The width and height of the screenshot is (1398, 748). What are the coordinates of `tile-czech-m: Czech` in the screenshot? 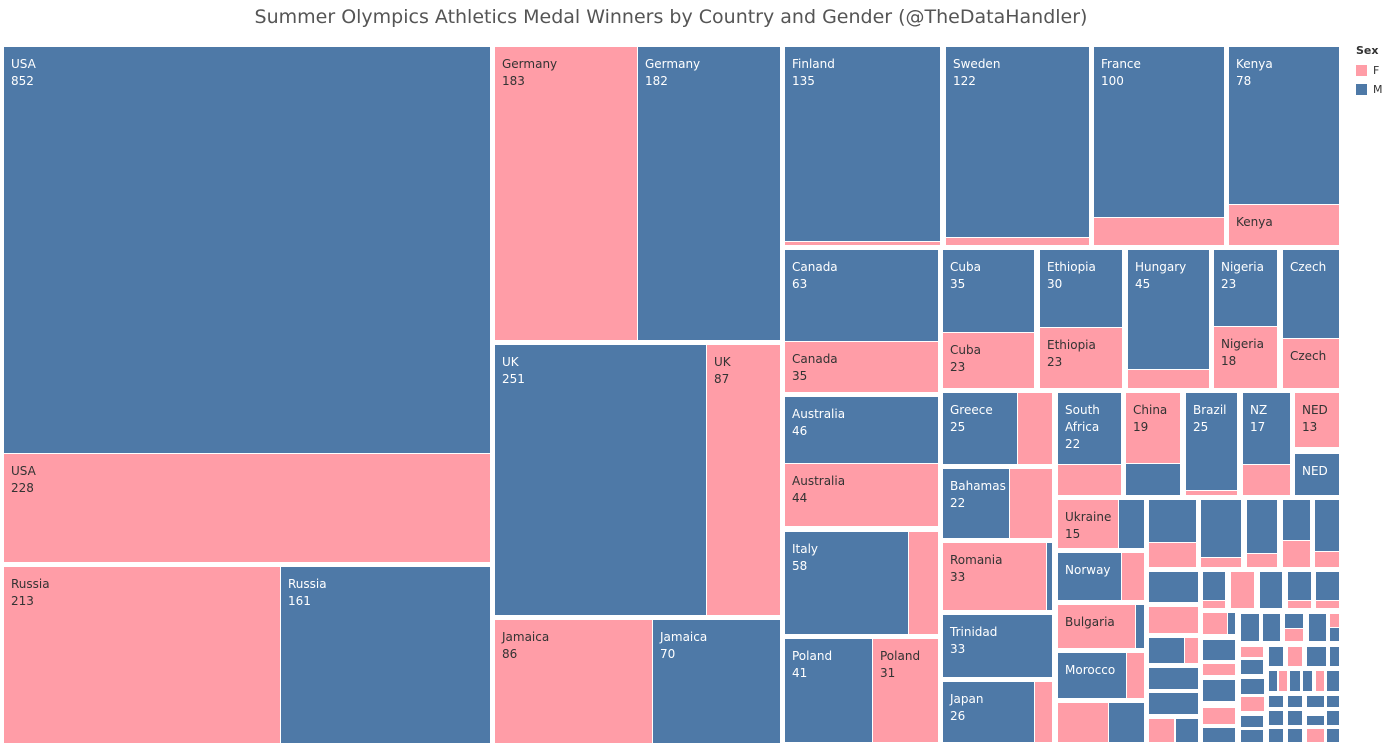 It's located at (1311, 294).